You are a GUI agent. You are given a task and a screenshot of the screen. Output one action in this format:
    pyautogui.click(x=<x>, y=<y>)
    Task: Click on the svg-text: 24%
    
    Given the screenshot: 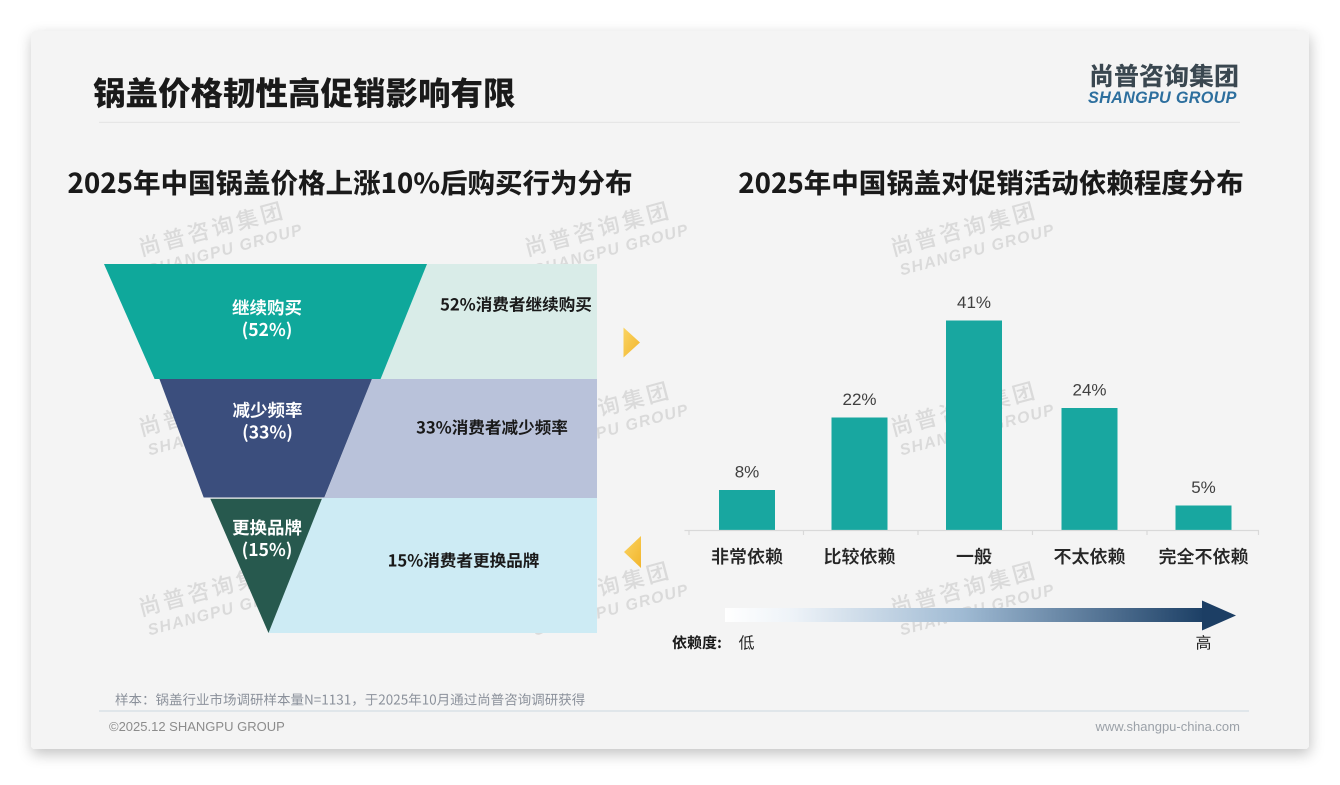 What is the action you would take?
    pyautogui.click(x=1089, y=390)
    